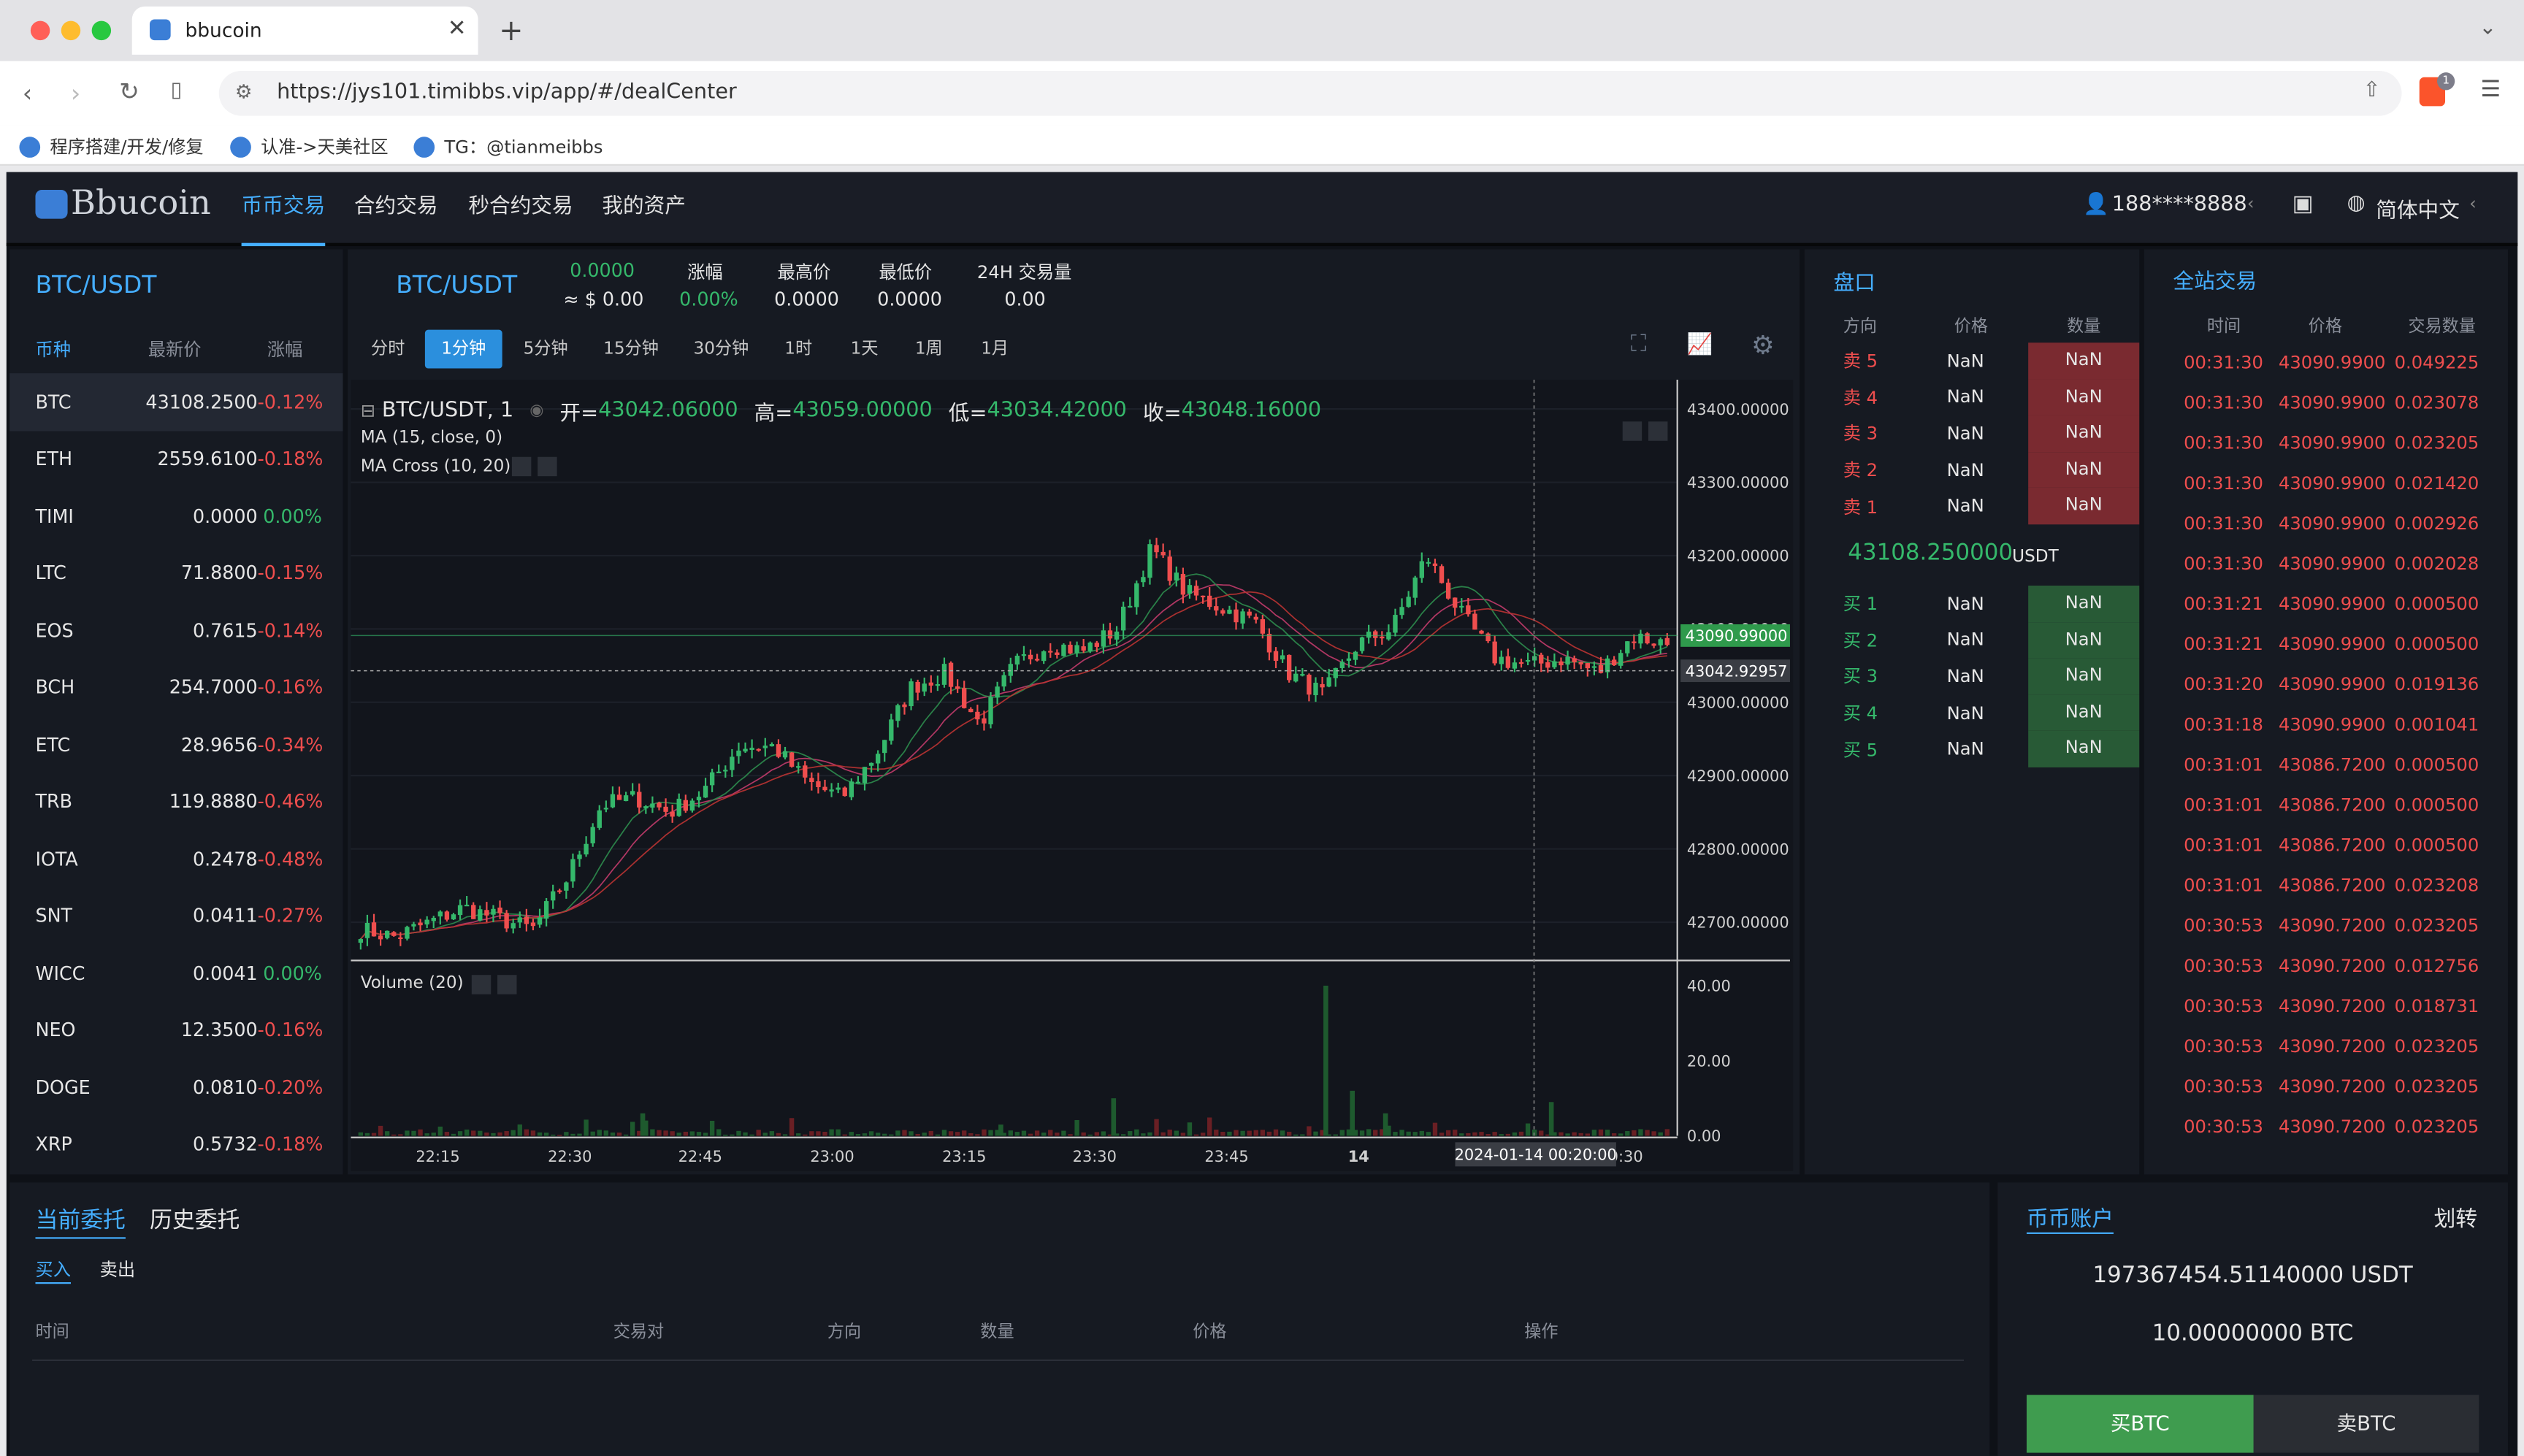 Image resolution: width=2524 pixels, height=1456 pixels. What do you see at coordinates (507, 985) in the screenshot?
I see `volume-remove-icon` at bounding box center [507, 985].